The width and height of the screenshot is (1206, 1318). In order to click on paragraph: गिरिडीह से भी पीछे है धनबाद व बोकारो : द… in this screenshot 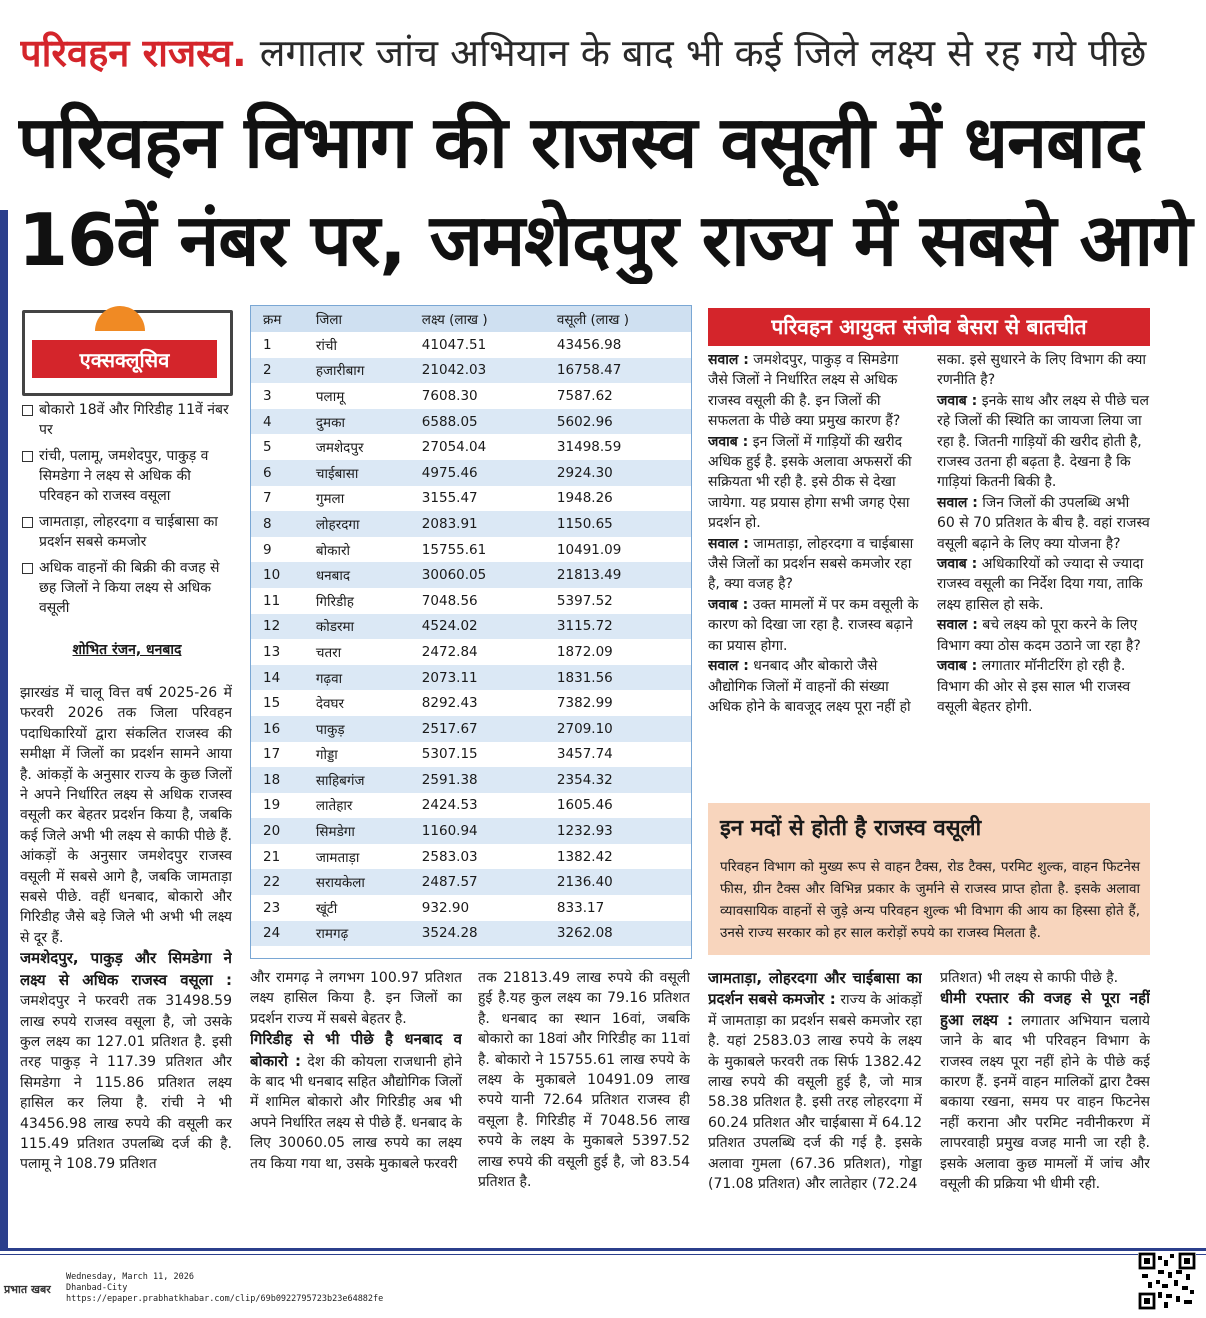, I will do `click(356, 1101)`.